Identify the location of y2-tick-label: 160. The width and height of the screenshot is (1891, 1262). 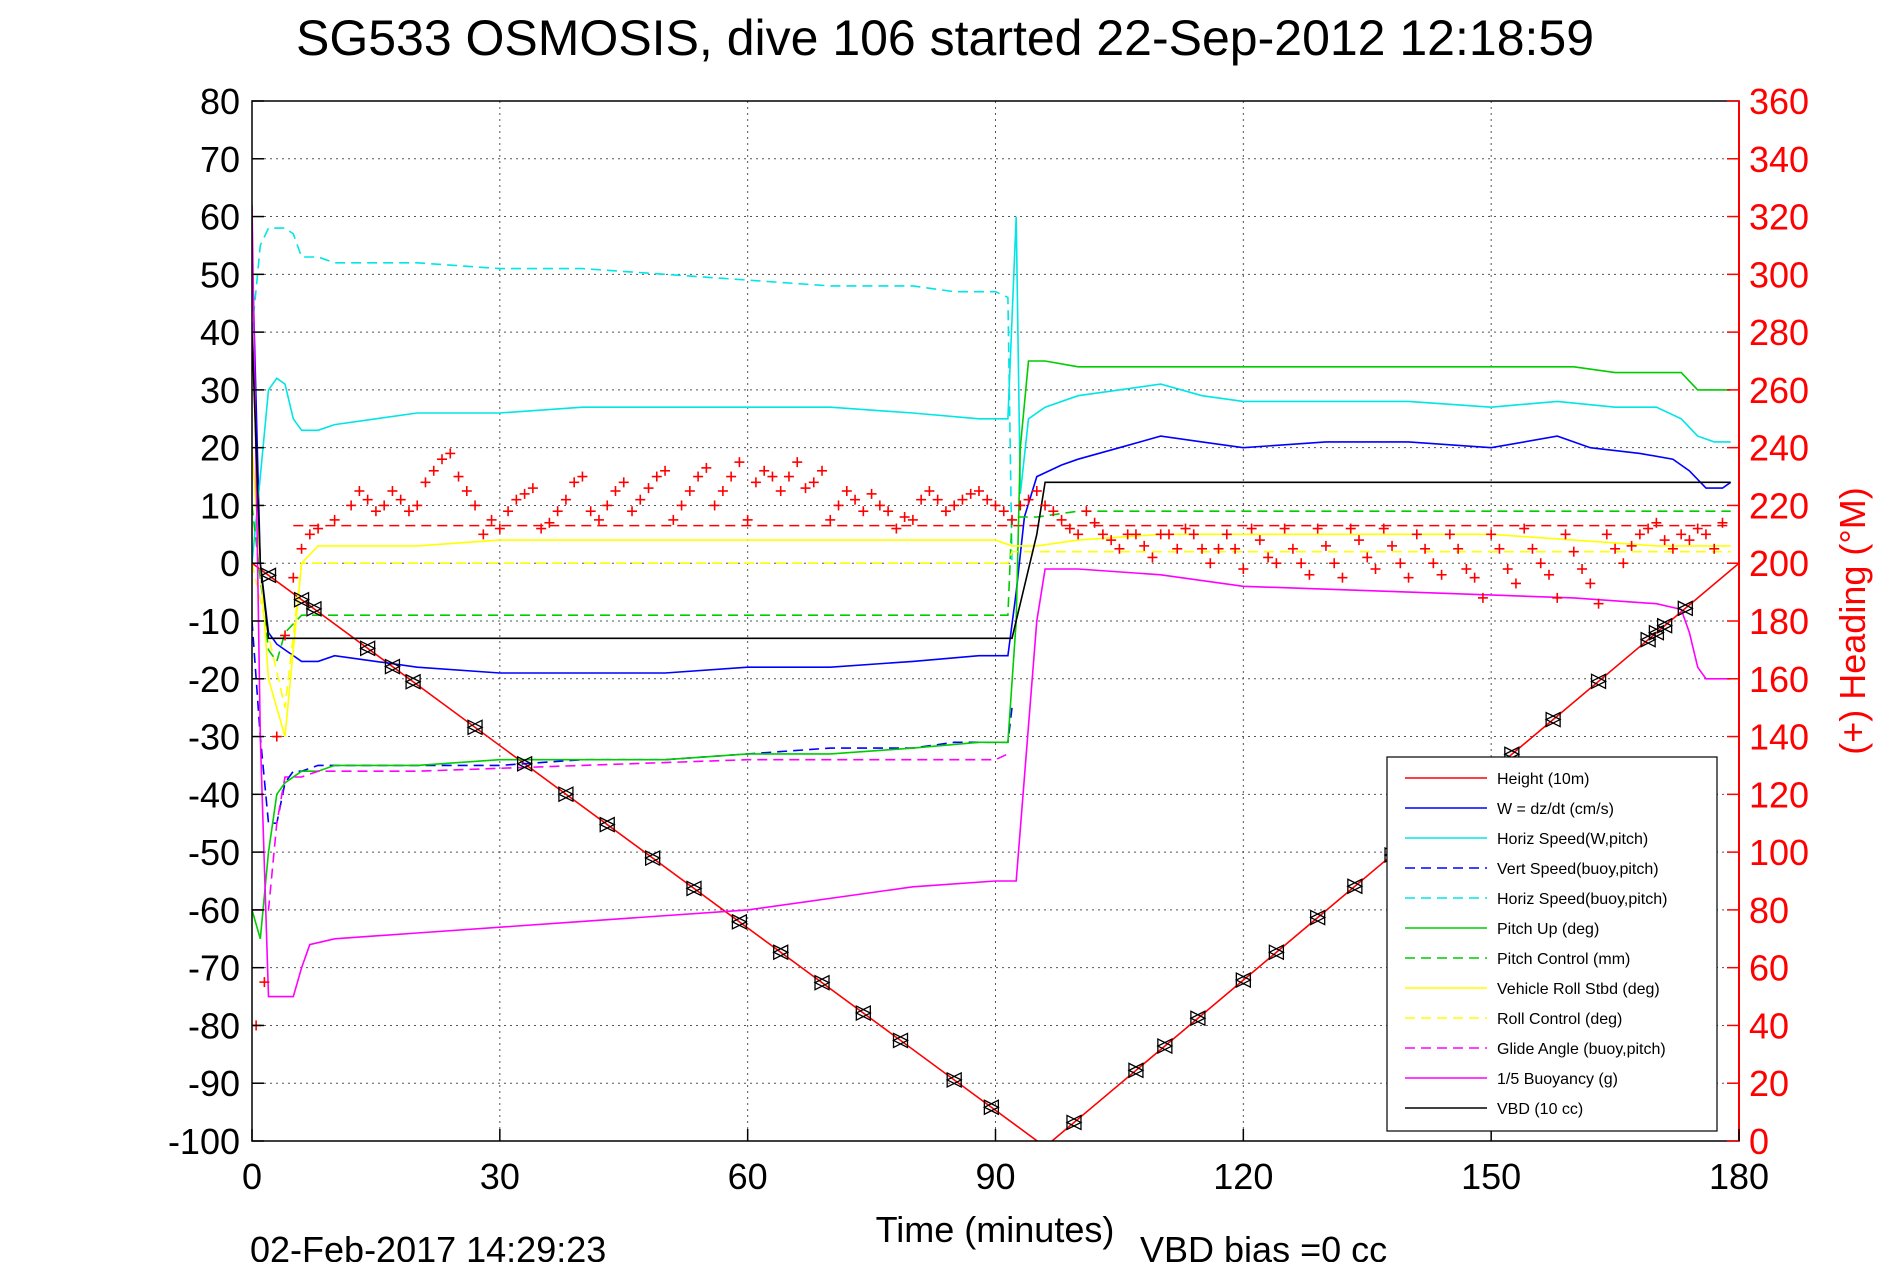
(1779, 679).